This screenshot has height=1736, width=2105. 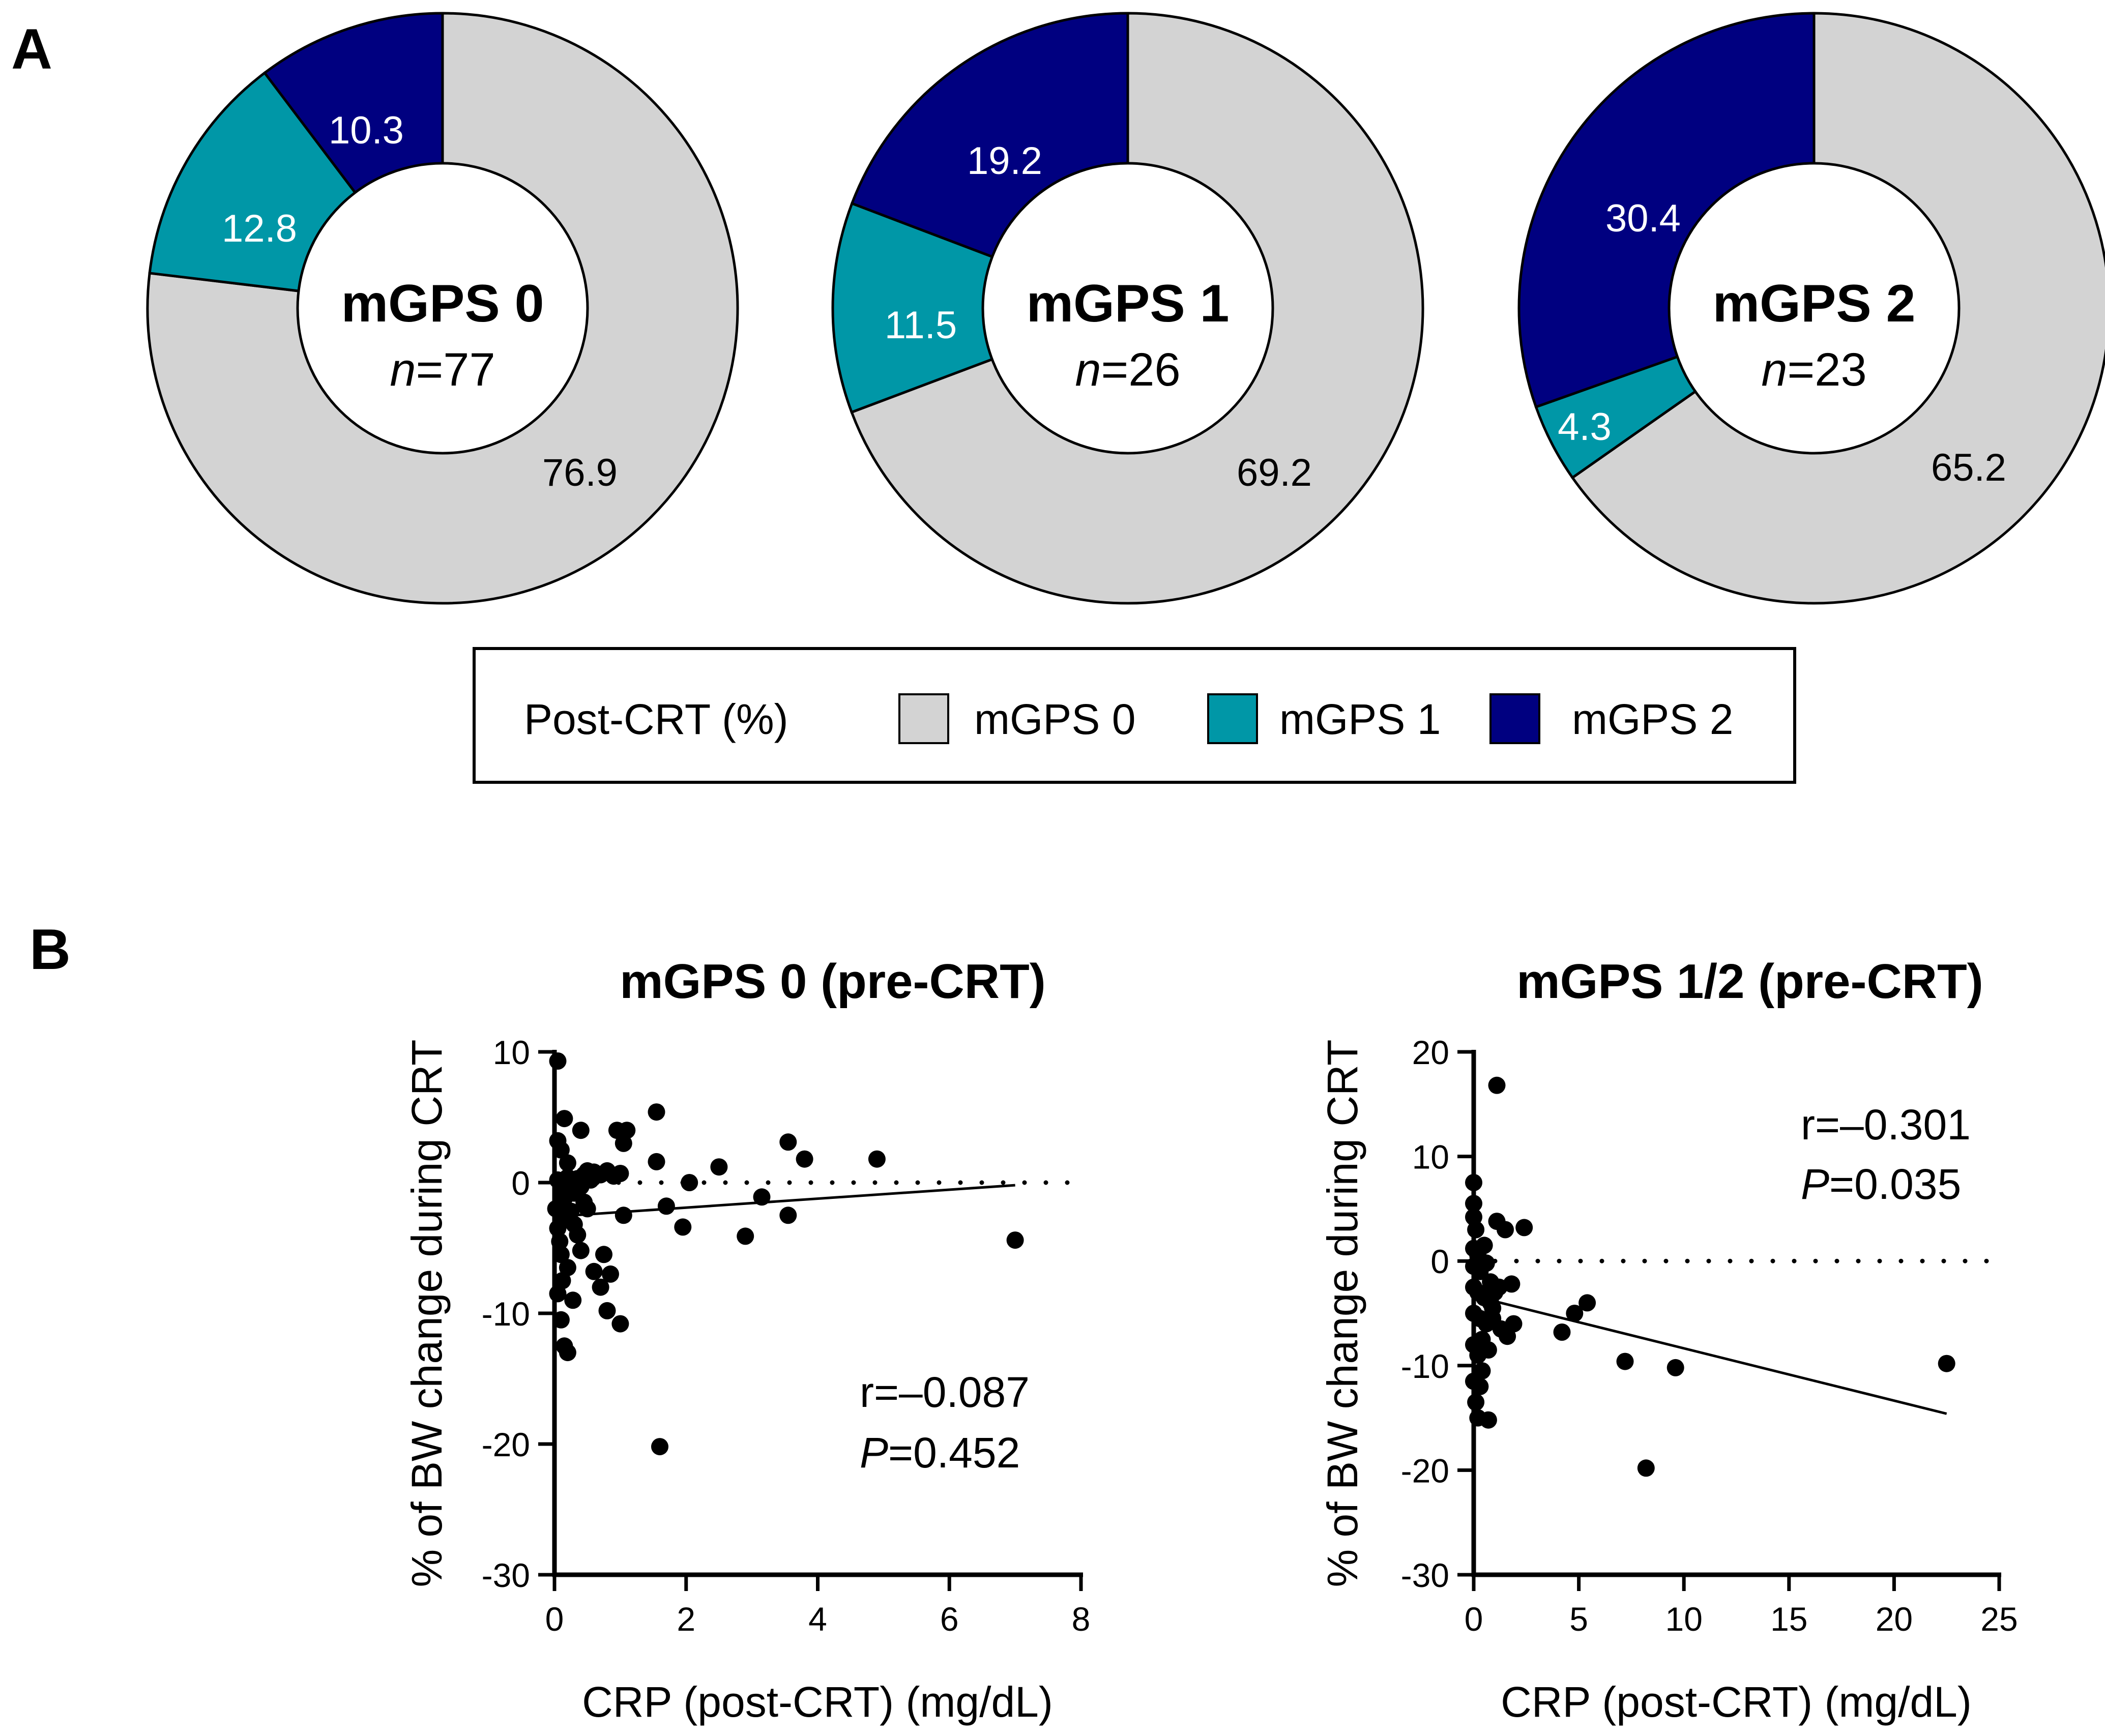 What do you see at coordinates (1585, 427) in the screenshot?
I see `slice-label-mgps1: 4.3` at bounding box center [1585, 427].